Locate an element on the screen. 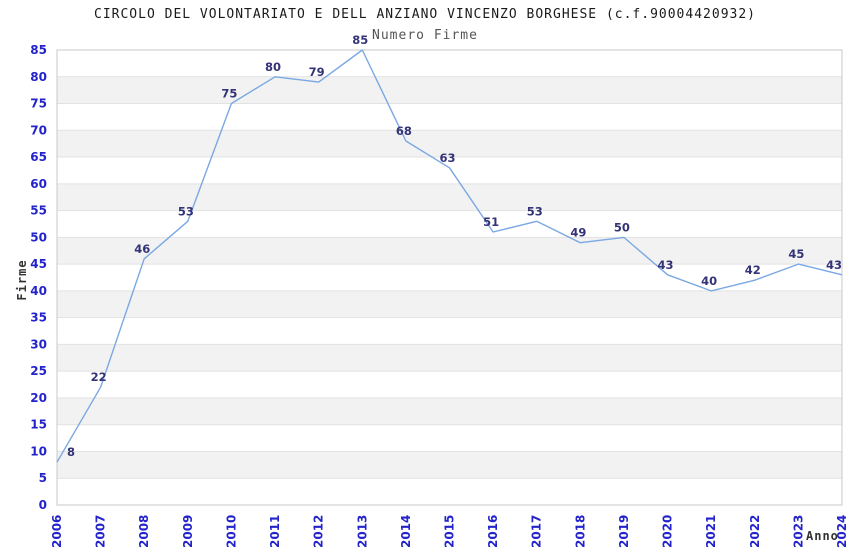 The width and height of the screenshot is (850, 550). y-tick-label: 20 is located at coordinates (38, 398).